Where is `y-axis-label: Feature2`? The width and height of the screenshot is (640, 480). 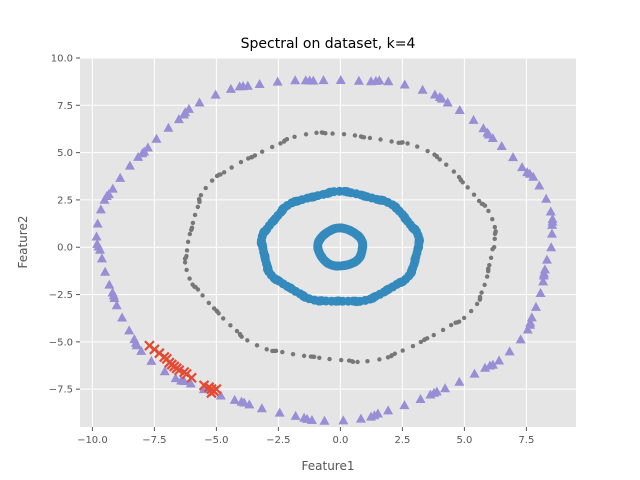 y-axis-label: Feature2 is located at coordinates (23, 242).